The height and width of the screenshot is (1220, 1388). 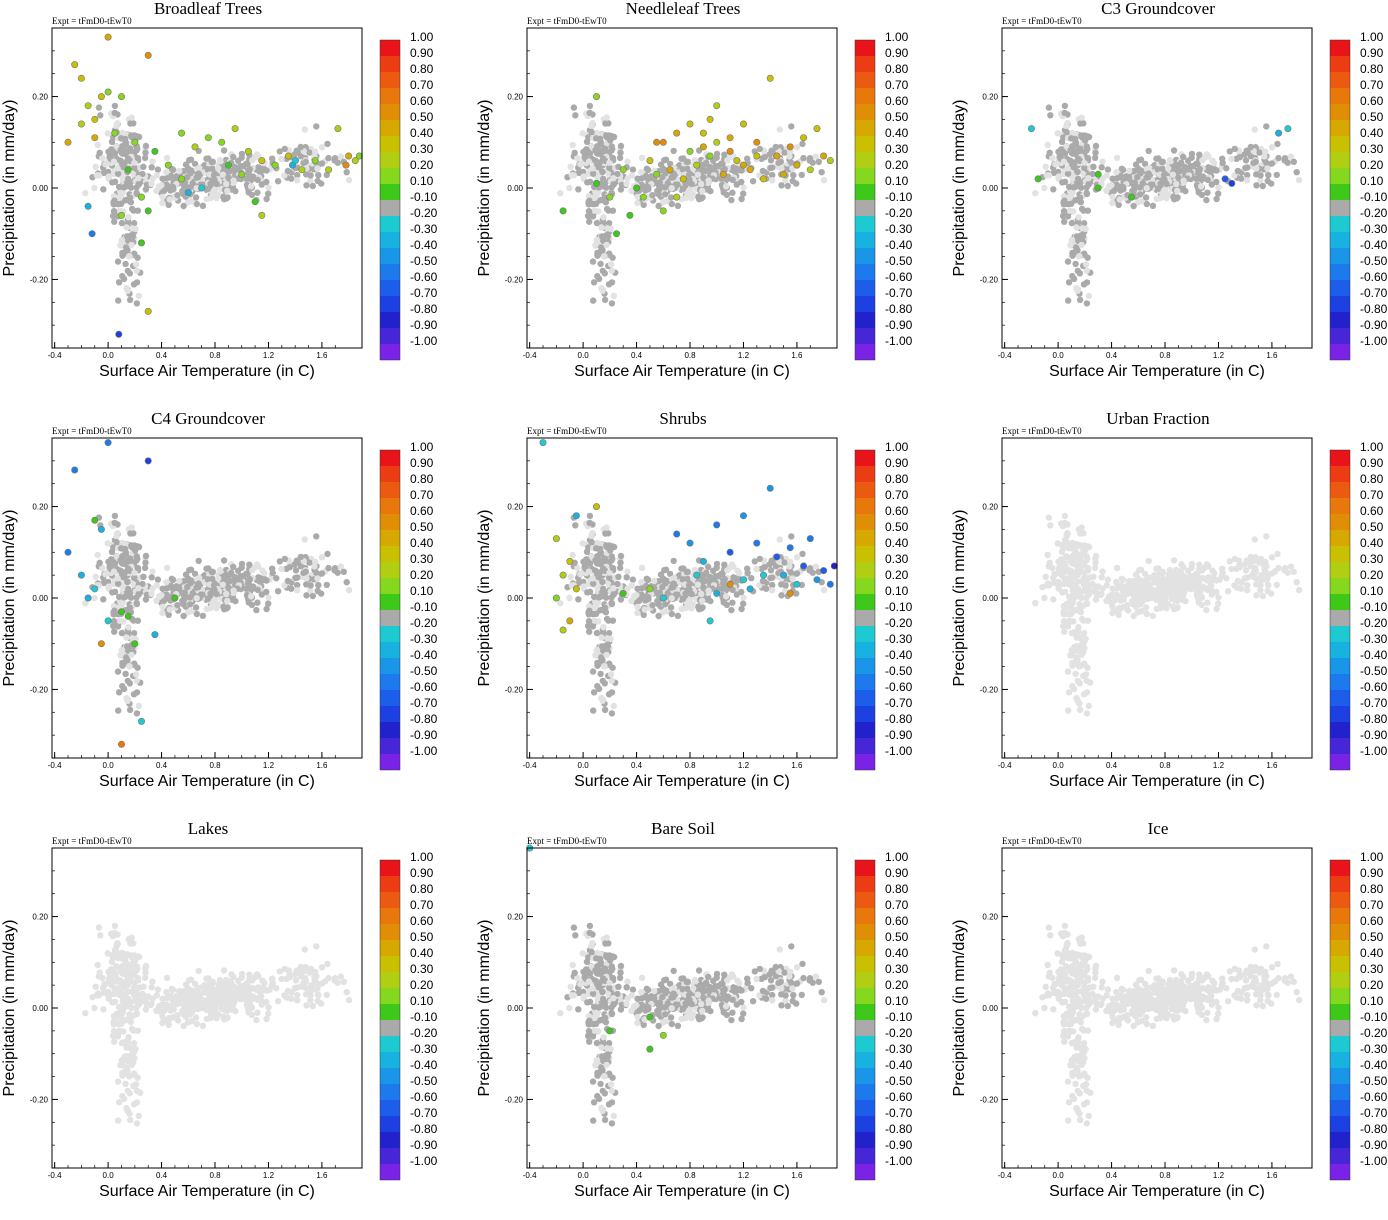 What do you see at coordinates (422, 575) in the screenshot?
I see `colorbar-label: 0.20` at bounding box center [422, 575].